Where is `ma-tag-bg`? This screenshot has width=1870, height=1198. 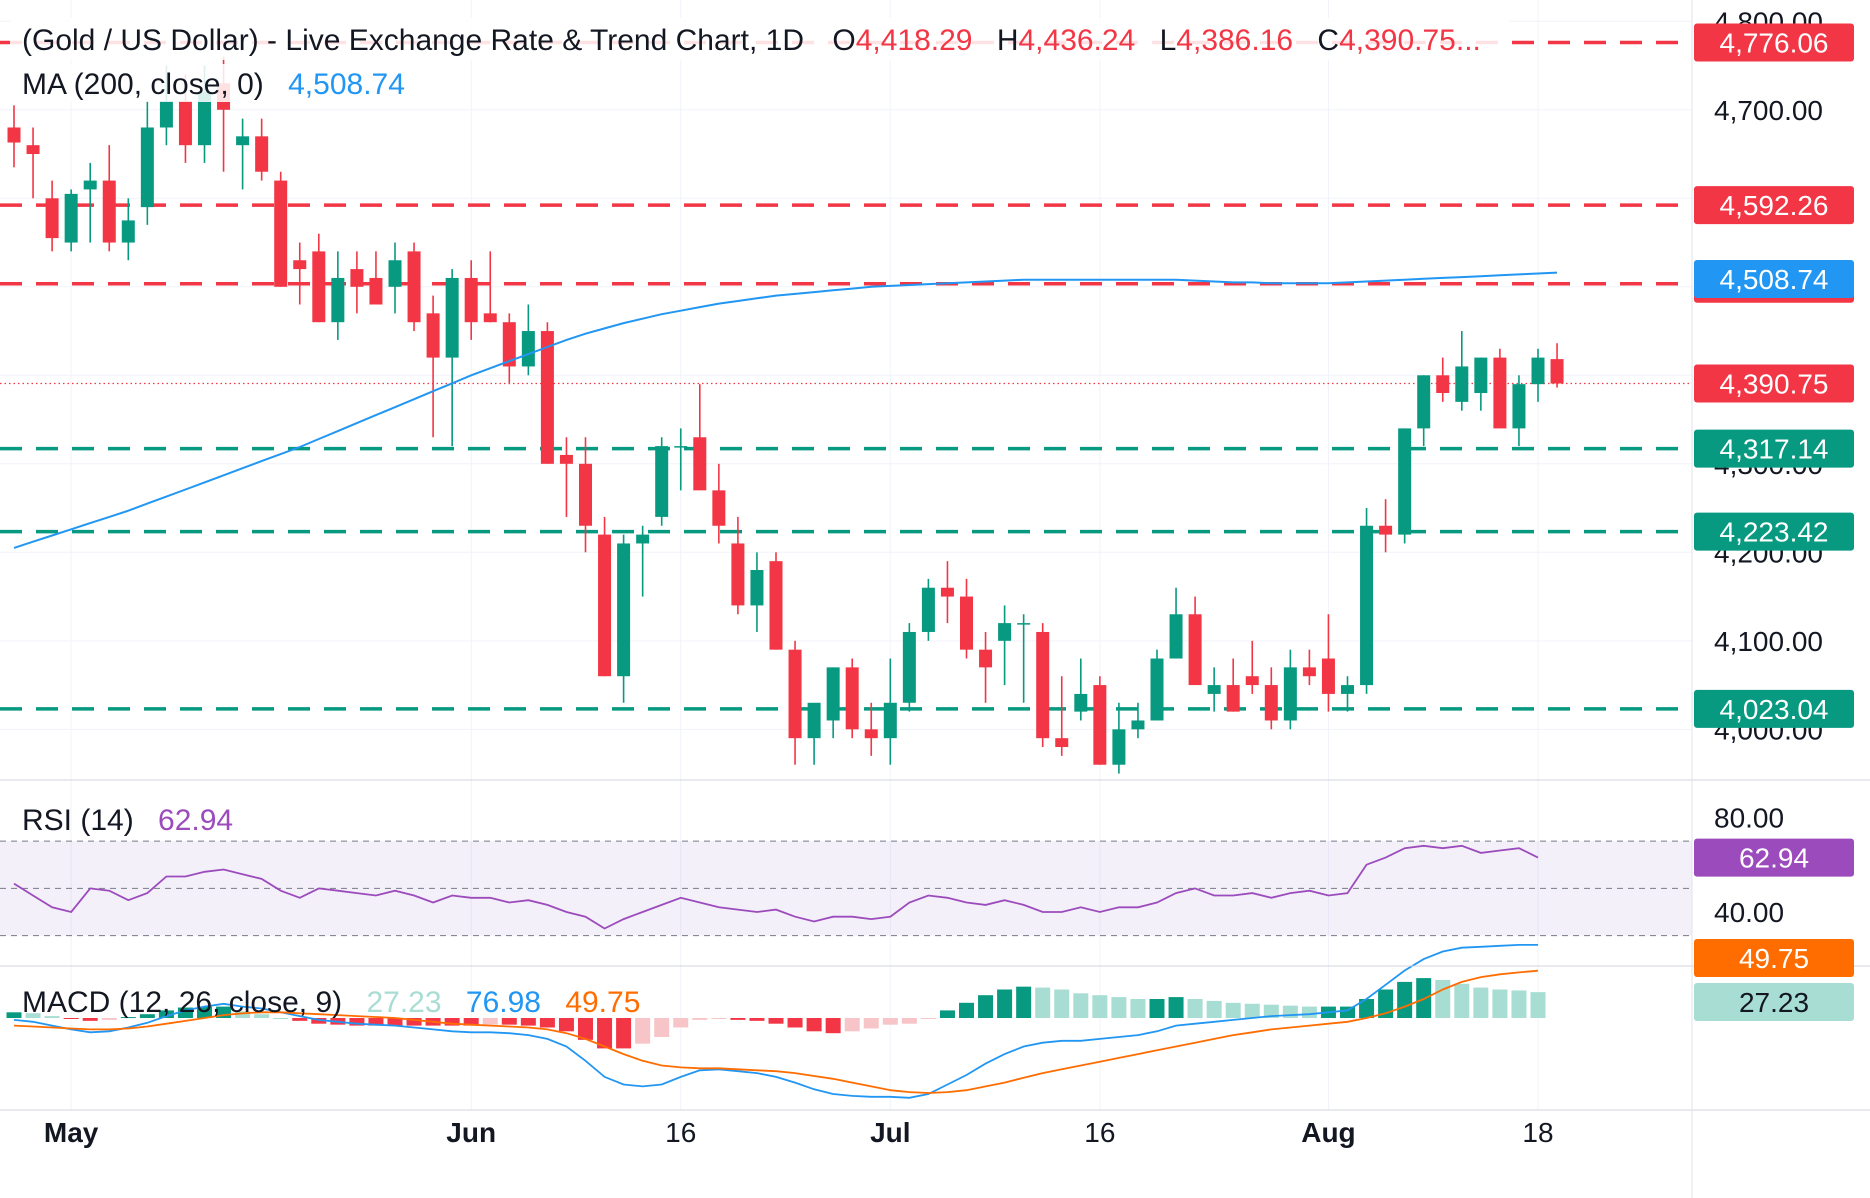
ma-tag-bg is located at coordinates (1774, 279).